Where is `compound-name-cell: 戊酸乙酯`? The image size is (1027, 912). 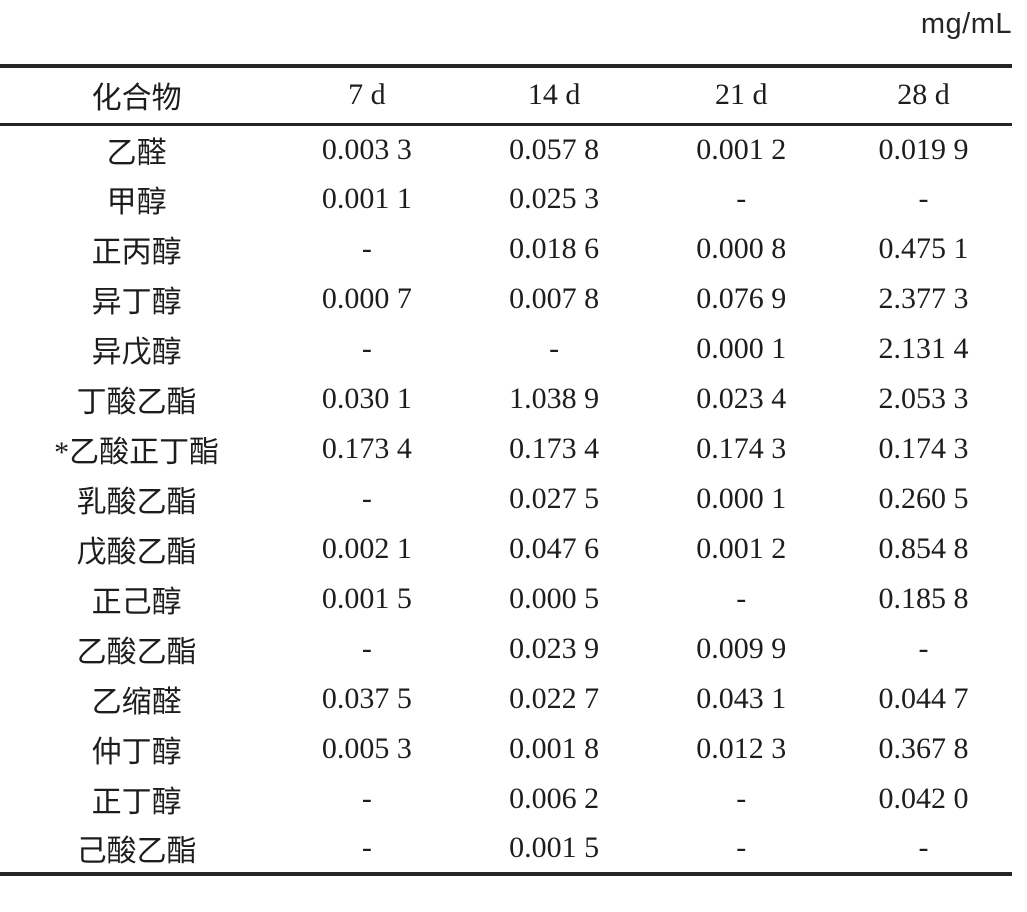 compound-name-cell: 戊酸乙酯 is located at coordinates (136, 552).